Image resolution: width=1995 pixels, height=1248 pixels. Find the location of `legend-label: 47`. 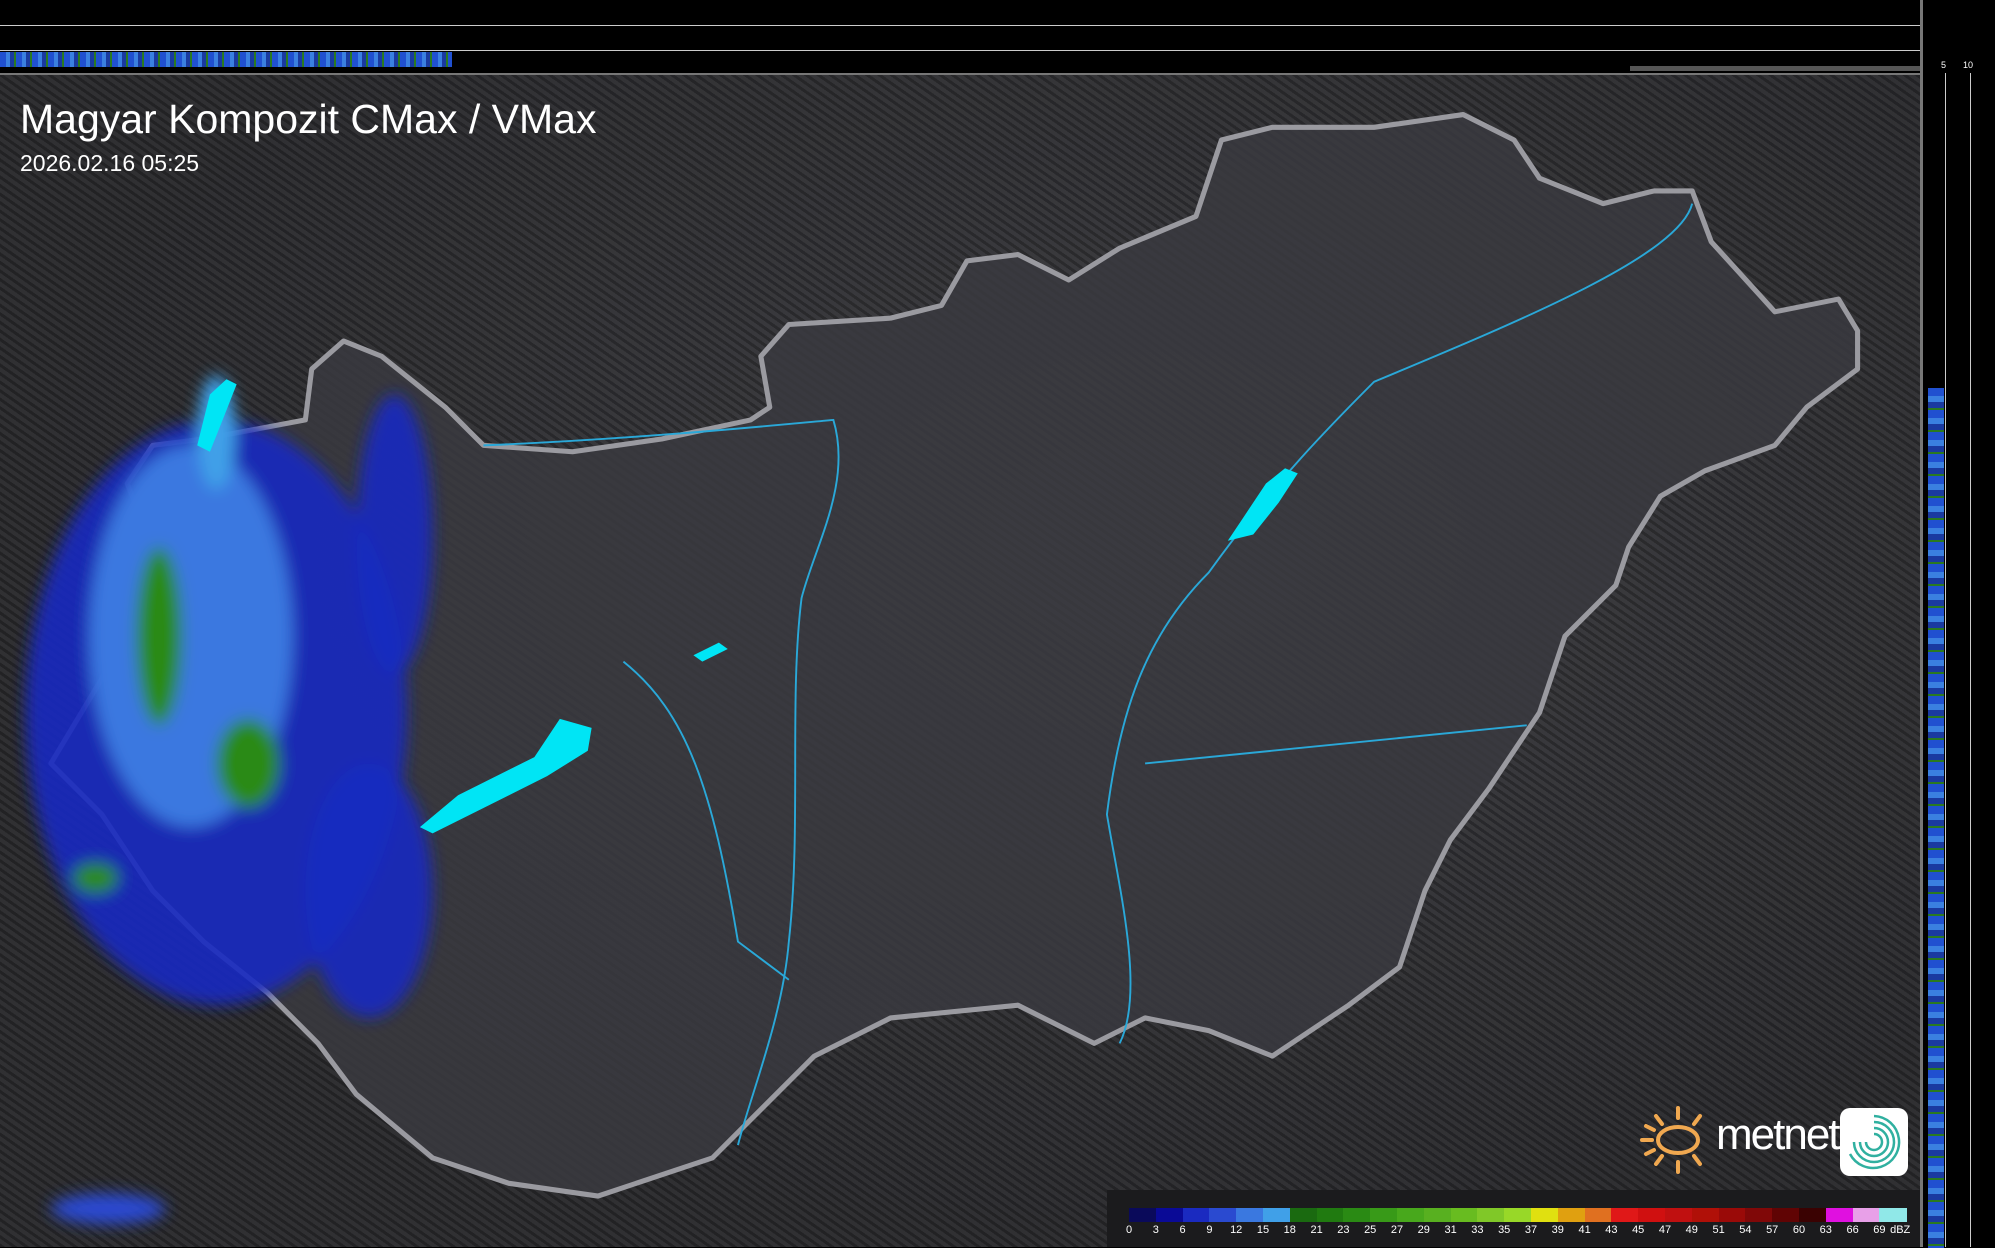

legend-label: 47 is located at coordinates (1665, 1230).